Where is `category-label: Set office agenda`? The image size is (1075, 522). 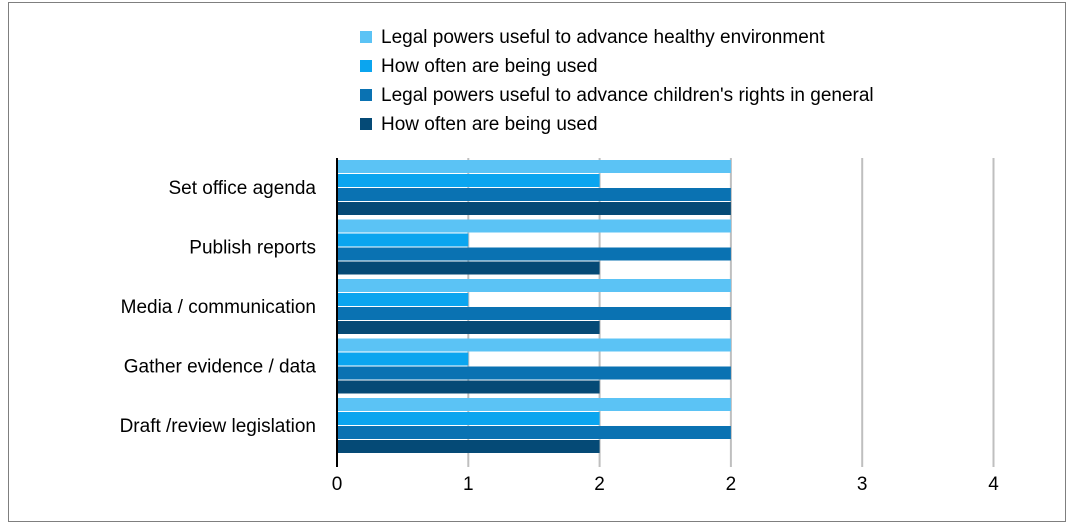
category-label: Set office agenda is located at coordinates (242, 188).